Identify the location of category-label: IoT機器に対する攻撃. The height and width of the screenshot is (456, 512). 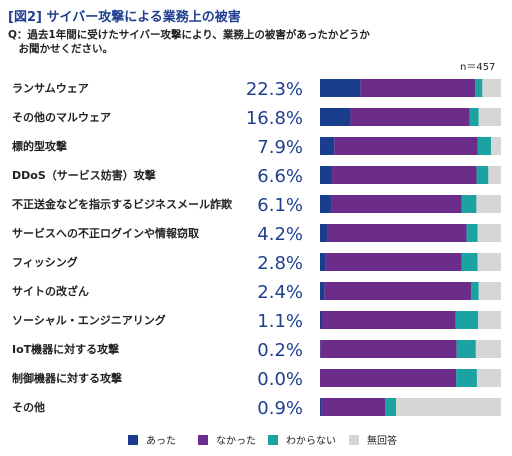
(65, 349).